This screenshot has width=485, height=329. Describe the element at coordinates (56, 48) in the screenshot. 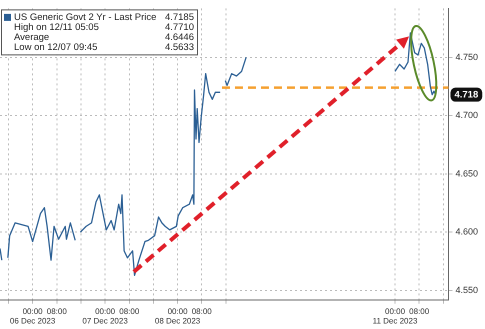

I see `annotation: Low on 12/07 09:45` at that location.